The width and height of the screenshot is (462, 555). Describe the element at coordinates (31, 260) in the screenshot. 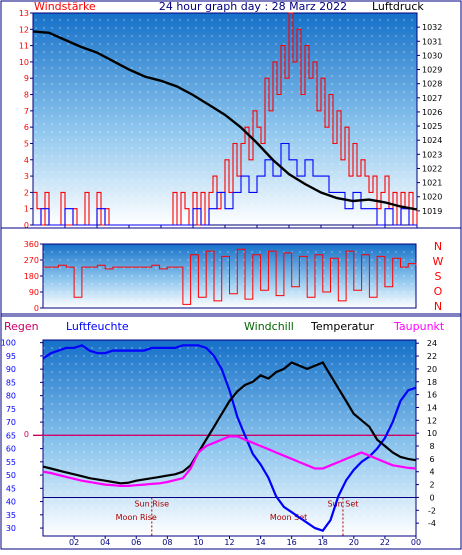

I see `direction-y-tick-label: 270` at that location.